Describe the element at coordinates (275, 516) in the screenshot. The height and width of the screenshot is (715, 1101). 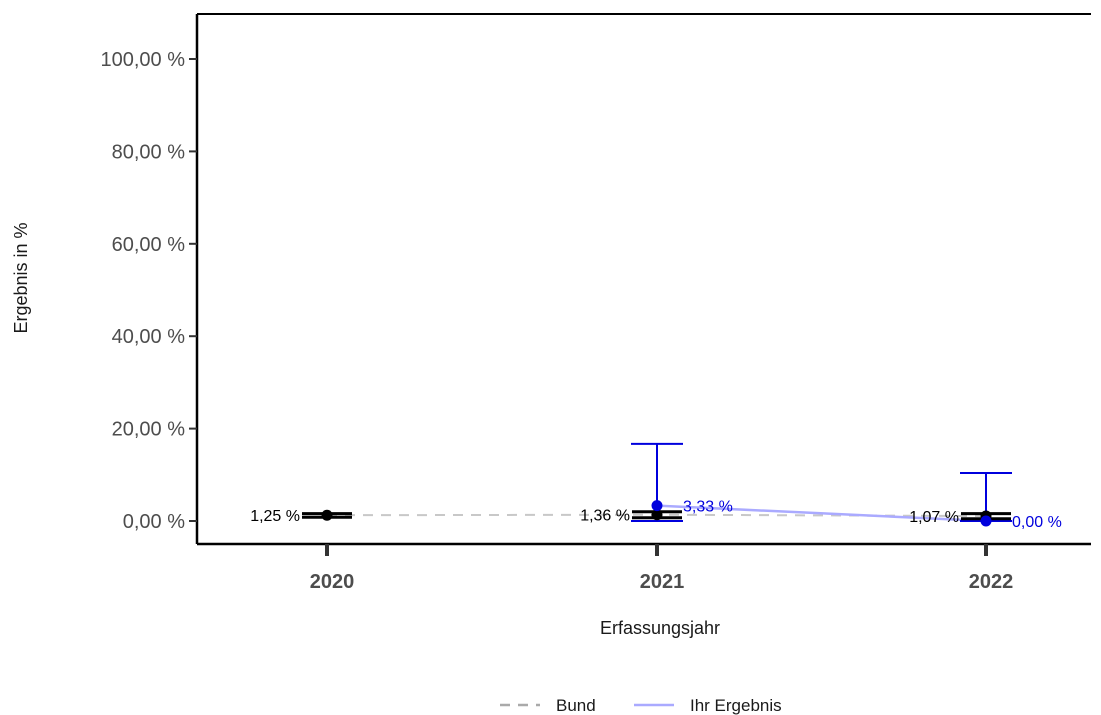
I see `data-label-bund: 1,25 %` at that location.